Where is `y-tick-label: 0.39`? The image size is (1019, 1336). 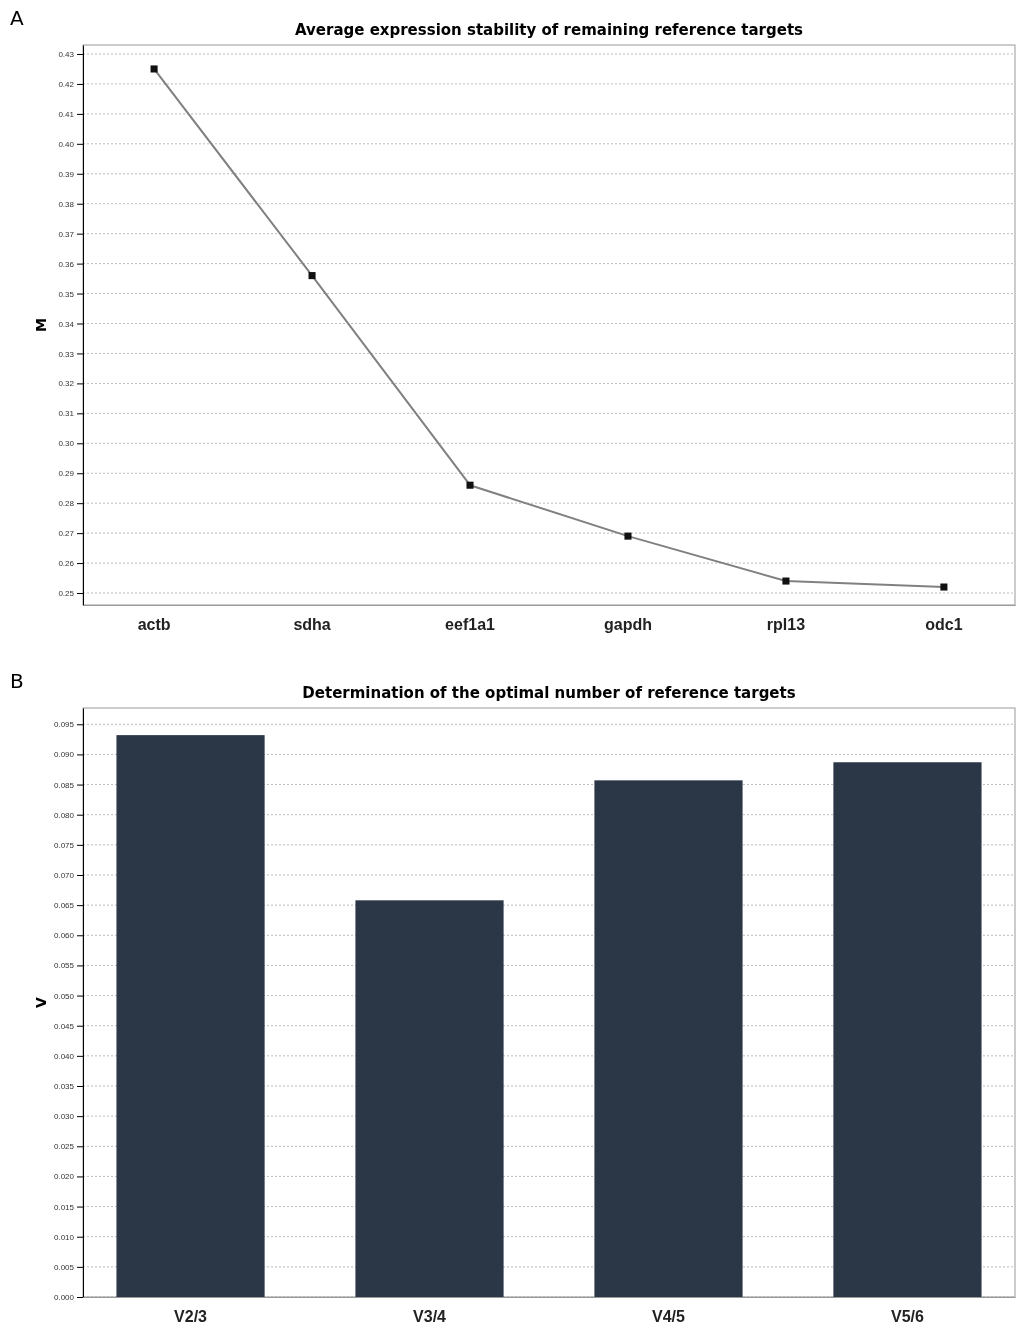 y-tick-label: 0.39 is located at coordinates (66, 174).